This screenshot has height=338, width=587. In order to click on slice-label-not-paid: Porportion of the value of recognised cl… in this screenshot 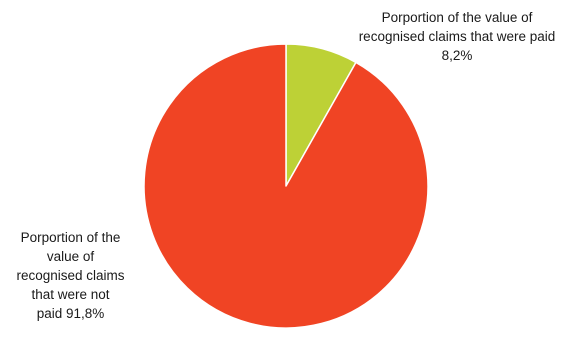, I will do `click(70, 275)`.